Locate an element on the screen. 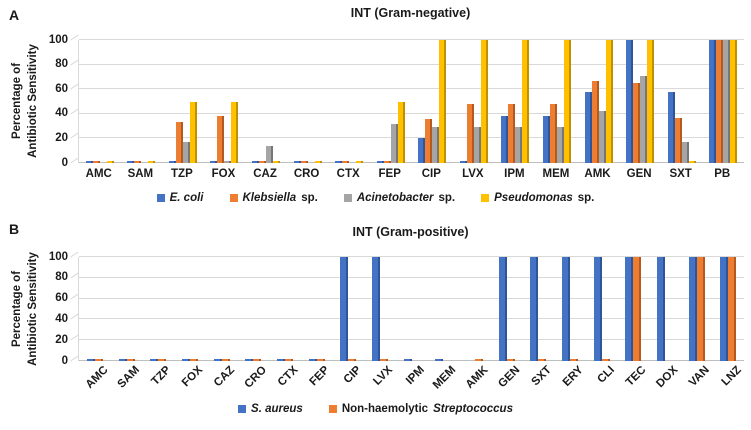  legend-swatch-pseudomonas-sp is located at coordinates (485, 198).